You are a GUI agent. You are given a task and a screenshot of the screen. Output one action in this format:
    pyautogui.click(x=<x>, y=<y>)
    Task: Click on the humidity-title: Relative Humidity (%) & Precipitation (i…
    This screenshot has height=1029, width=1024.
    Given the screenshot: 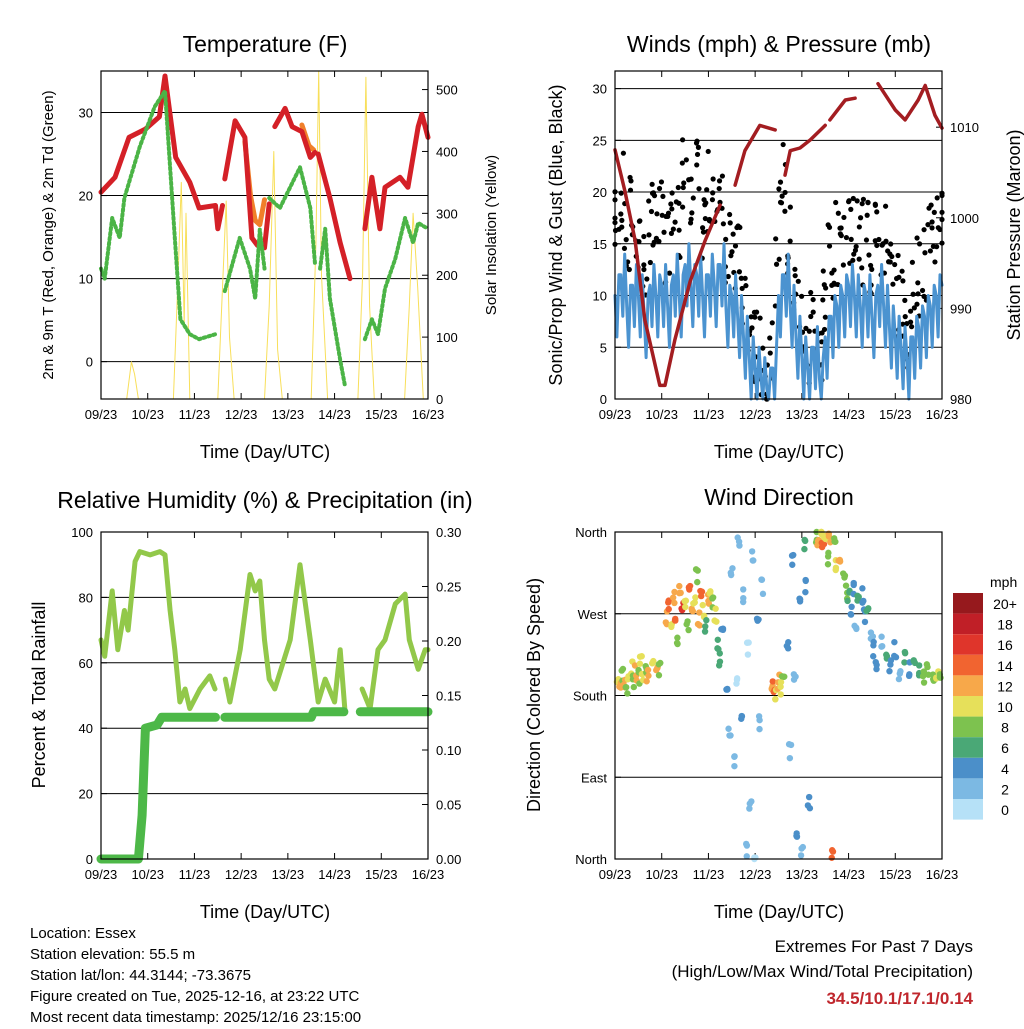 What is the action you would take?
    pyautogui.click(x=264, y=500)
    